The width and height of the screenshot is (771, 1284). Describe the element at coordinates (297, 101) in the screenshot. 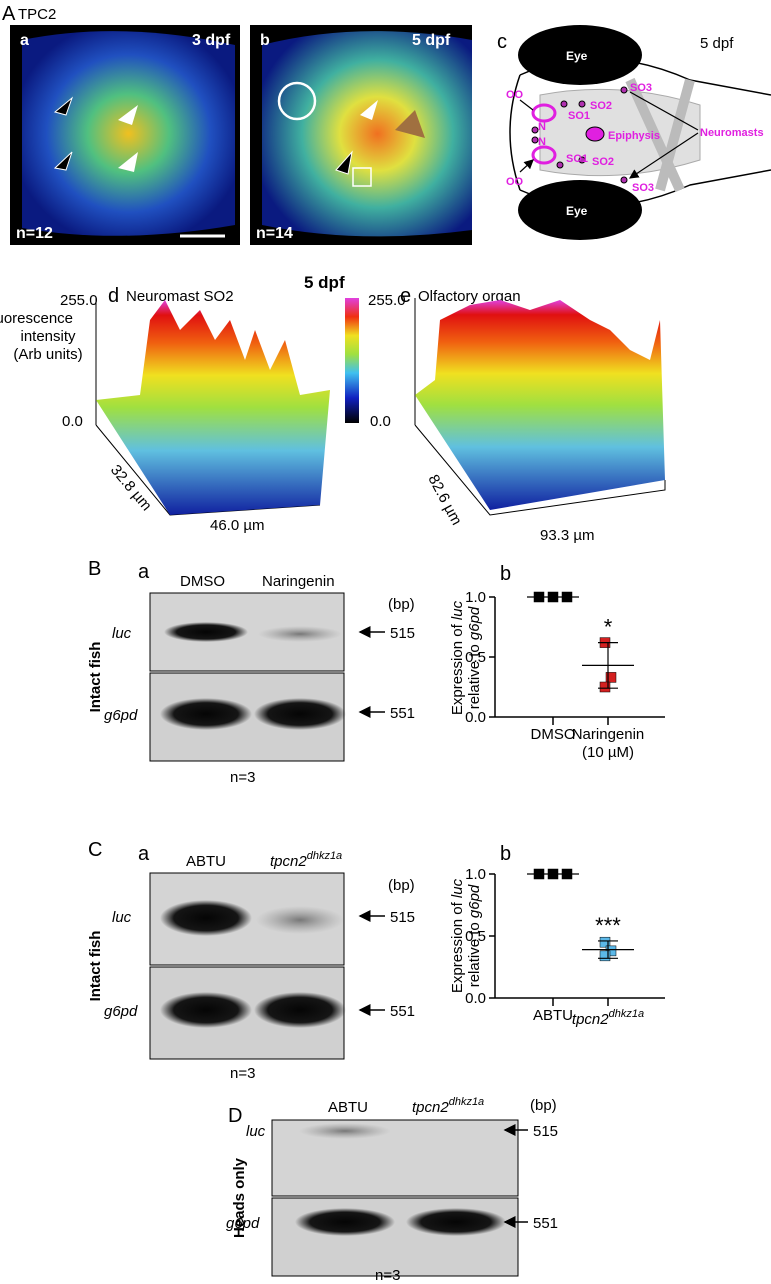

I see `highlight-circle` at that location.